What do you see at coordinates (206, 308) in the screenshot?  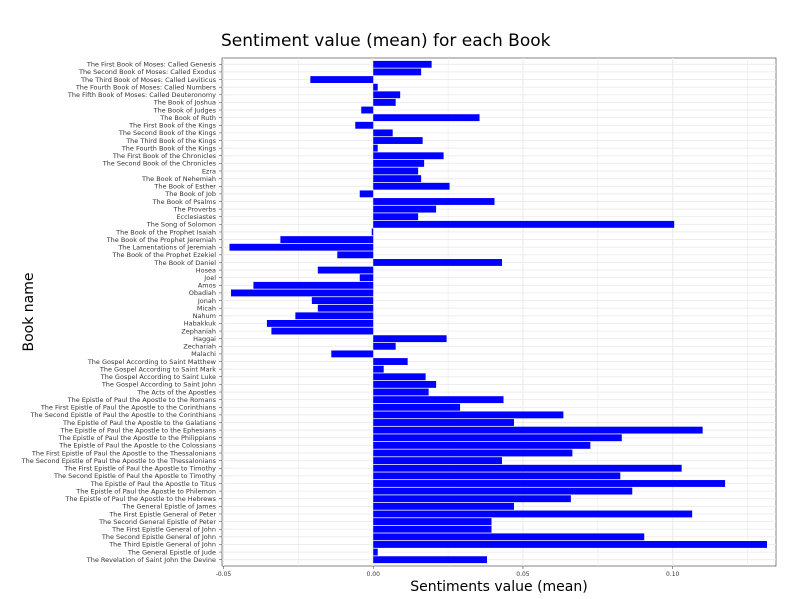 I see `category-label: Micah` at bounding box center [206, 308].